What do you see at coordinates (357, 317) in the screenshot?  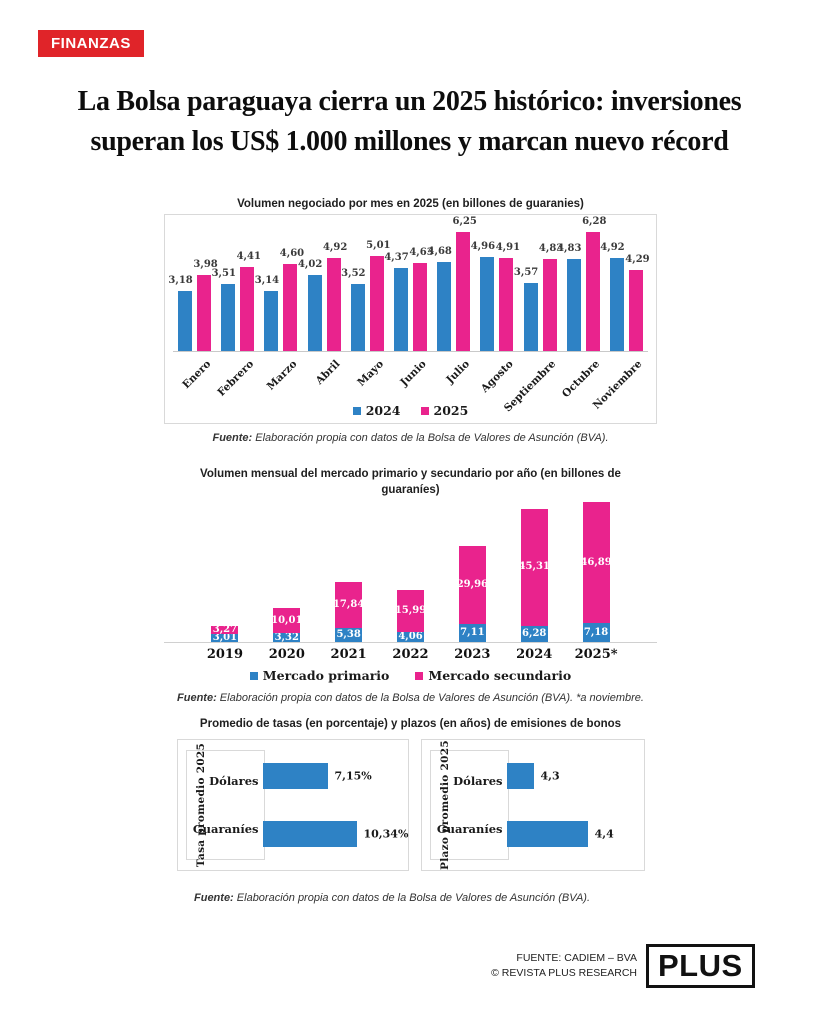 I see `bar-2024-mayo` at bounding box center [357, 317].